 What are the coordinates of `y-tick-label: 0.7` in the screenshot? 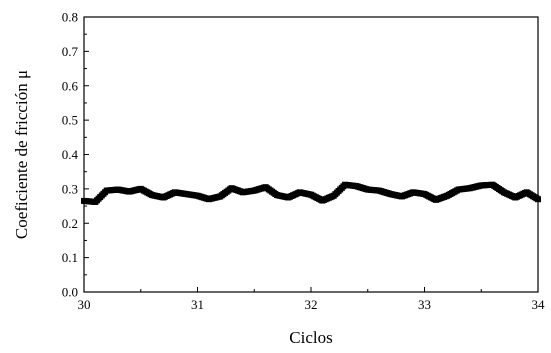 It's located at (70, 51).